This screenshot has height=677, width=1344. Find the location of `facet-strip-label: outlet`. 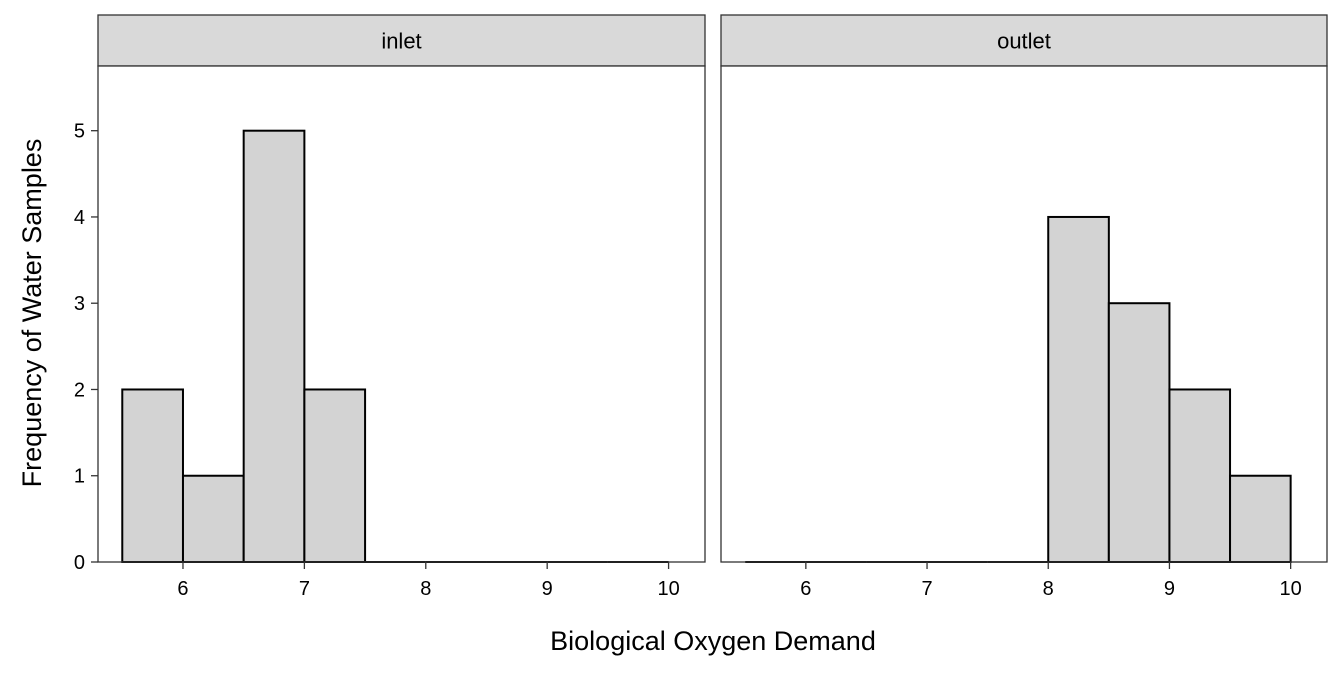

facet-strip-label: outlet is located at coordinates (1024, 41).